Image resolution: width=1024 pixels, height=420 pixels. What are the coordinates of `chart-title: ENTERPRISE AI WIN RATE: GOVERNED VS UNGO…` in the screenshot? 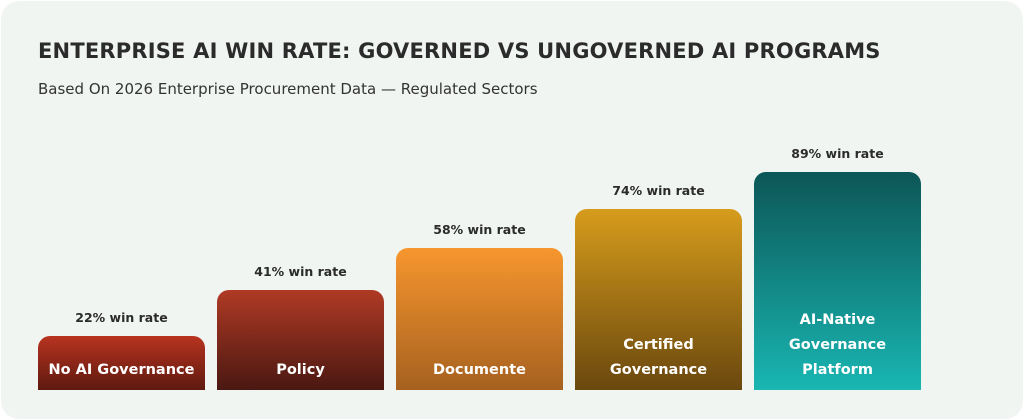 It's located at (459, 51).